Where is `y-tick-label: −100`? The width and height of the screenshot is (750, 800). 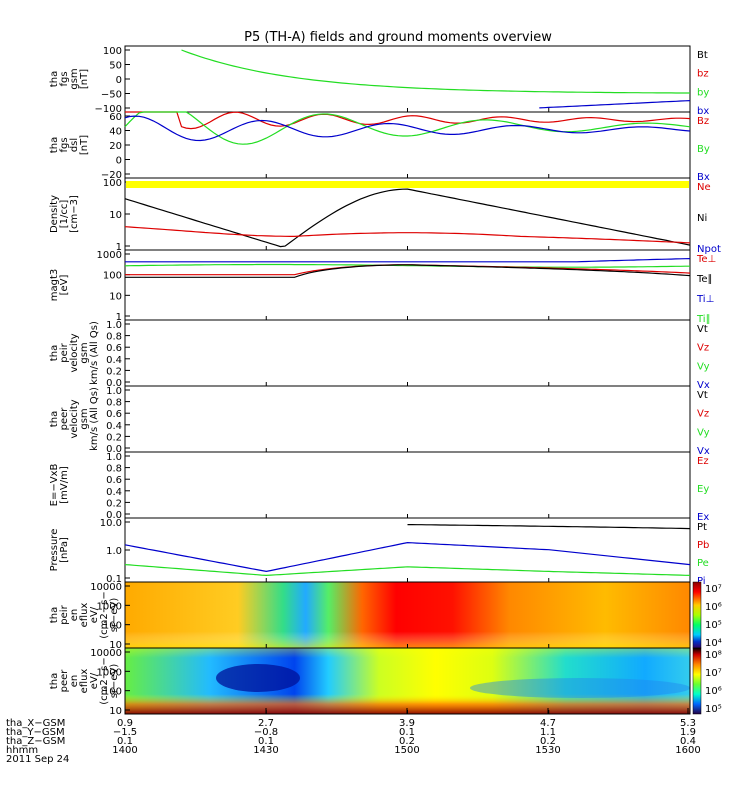
y-tick-label: −100 is located at coordinates (108, 109).